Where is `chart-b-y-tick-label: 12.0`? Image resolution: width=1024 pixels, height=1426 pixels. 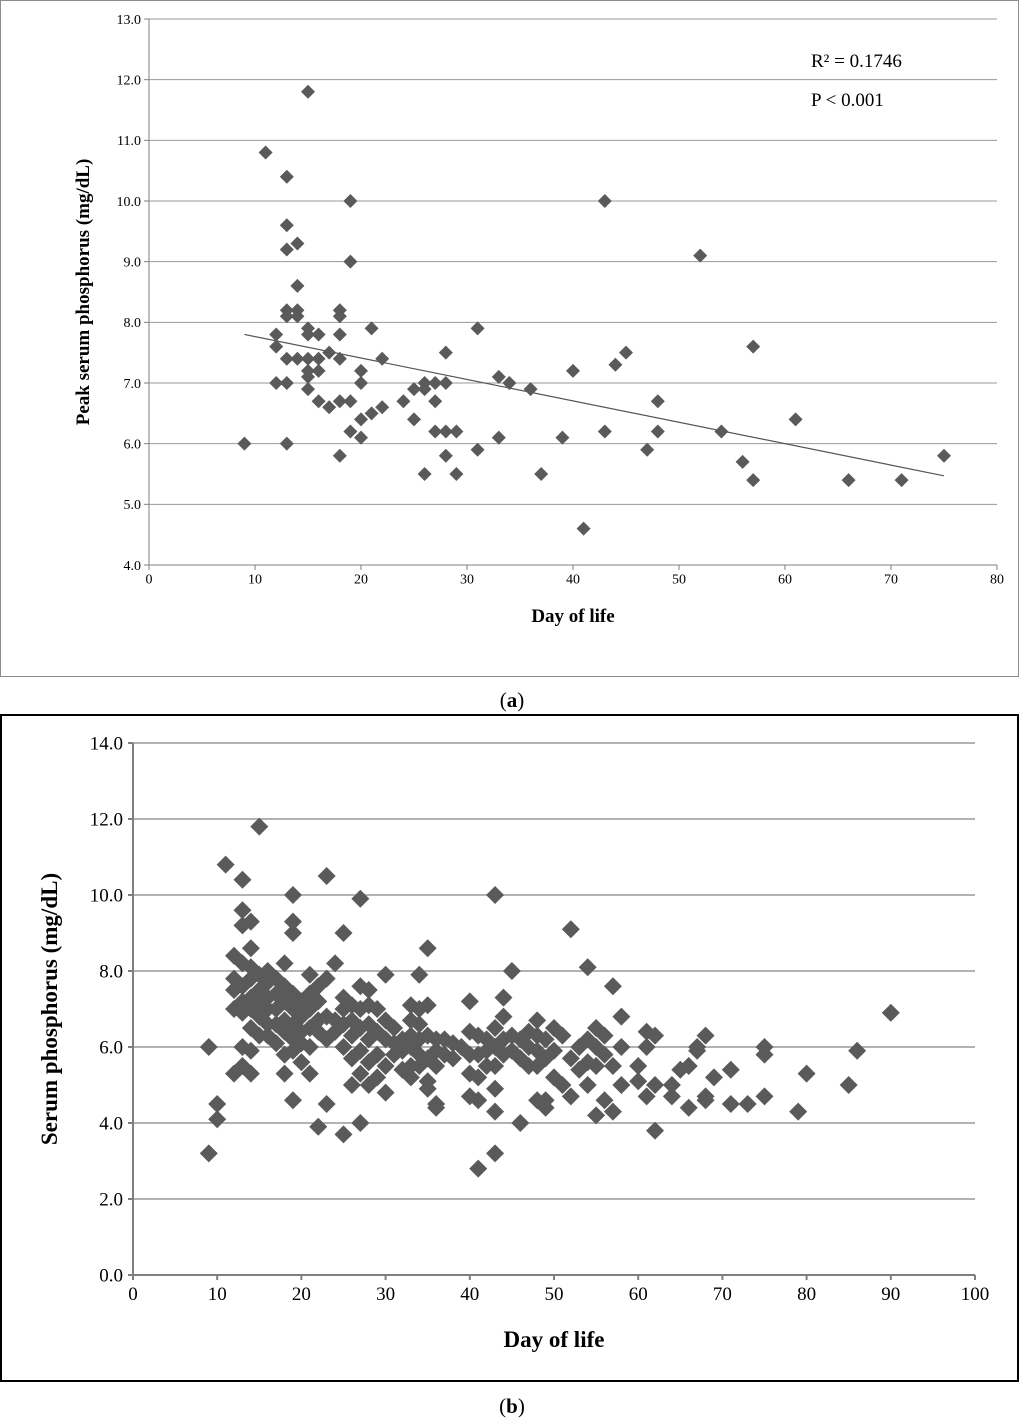 chart-b-y-tick-label: 12.0 is located at coordinates (106, 820).